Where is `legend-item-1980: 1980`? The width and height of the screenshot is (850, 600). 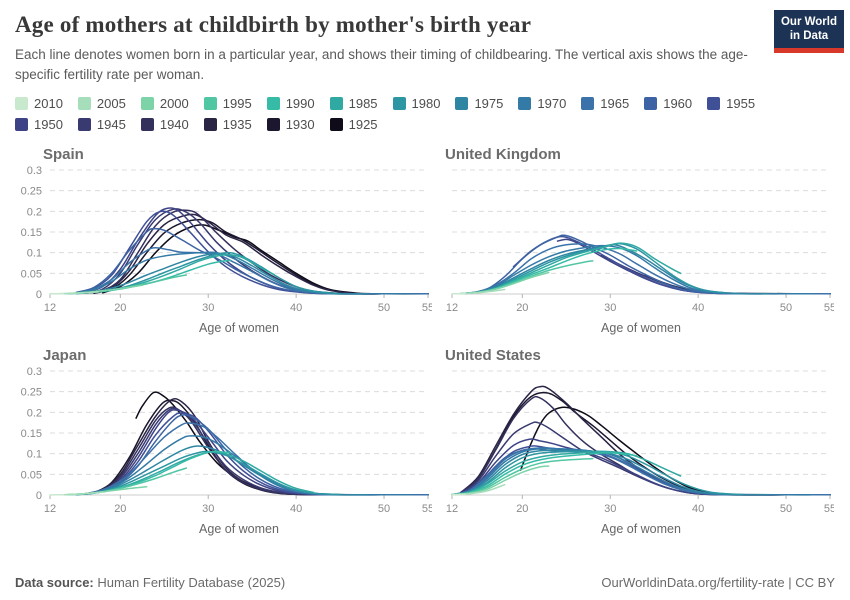 legend-item-1980: 1980 is located at coordinates (416, 103).